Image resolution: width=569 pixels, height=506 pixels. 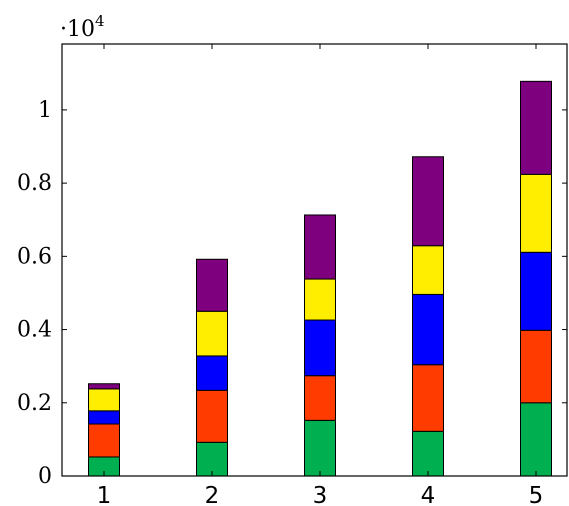 What do you see at coordinates (34, 183) in the screenshot?
I see `y-tick-label: 0.8` at bounding box center [34, 183].